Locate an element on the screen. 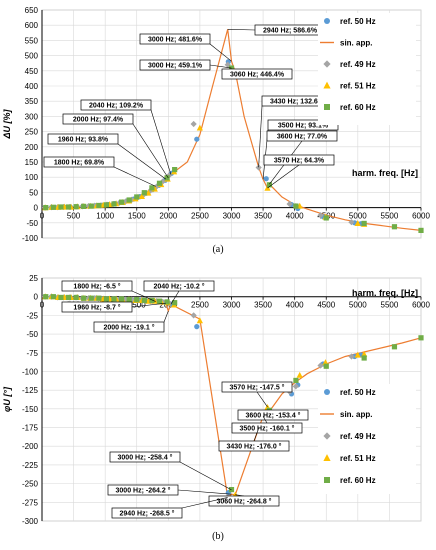 The height and width of the screenshot is (550, 436). y-tick-label: 450 is located at coordinates (32, 71).